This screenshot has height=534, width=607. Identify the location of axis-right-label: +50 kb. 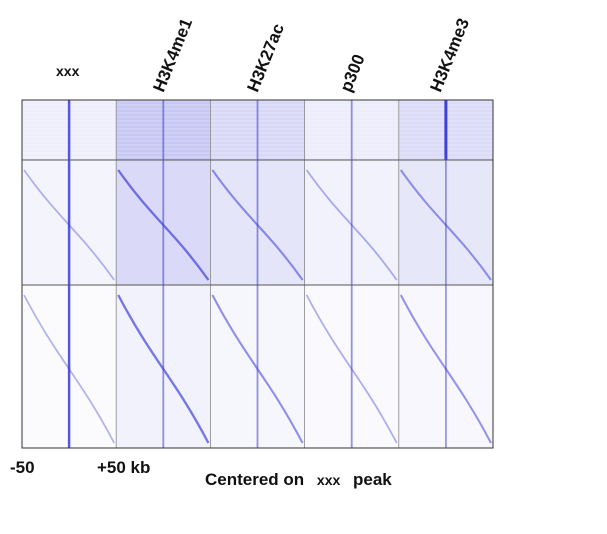
(124, 467).